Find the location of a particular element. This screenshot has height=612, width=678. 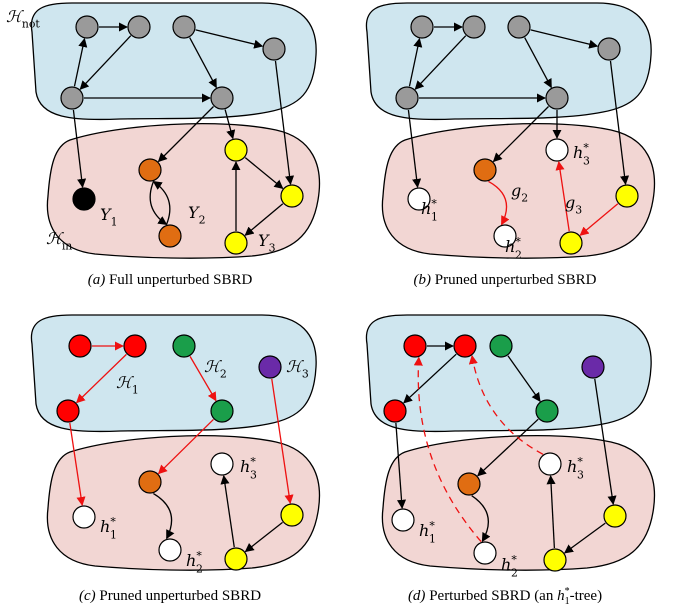

caption-part: h is located at coordinates (561, 596).